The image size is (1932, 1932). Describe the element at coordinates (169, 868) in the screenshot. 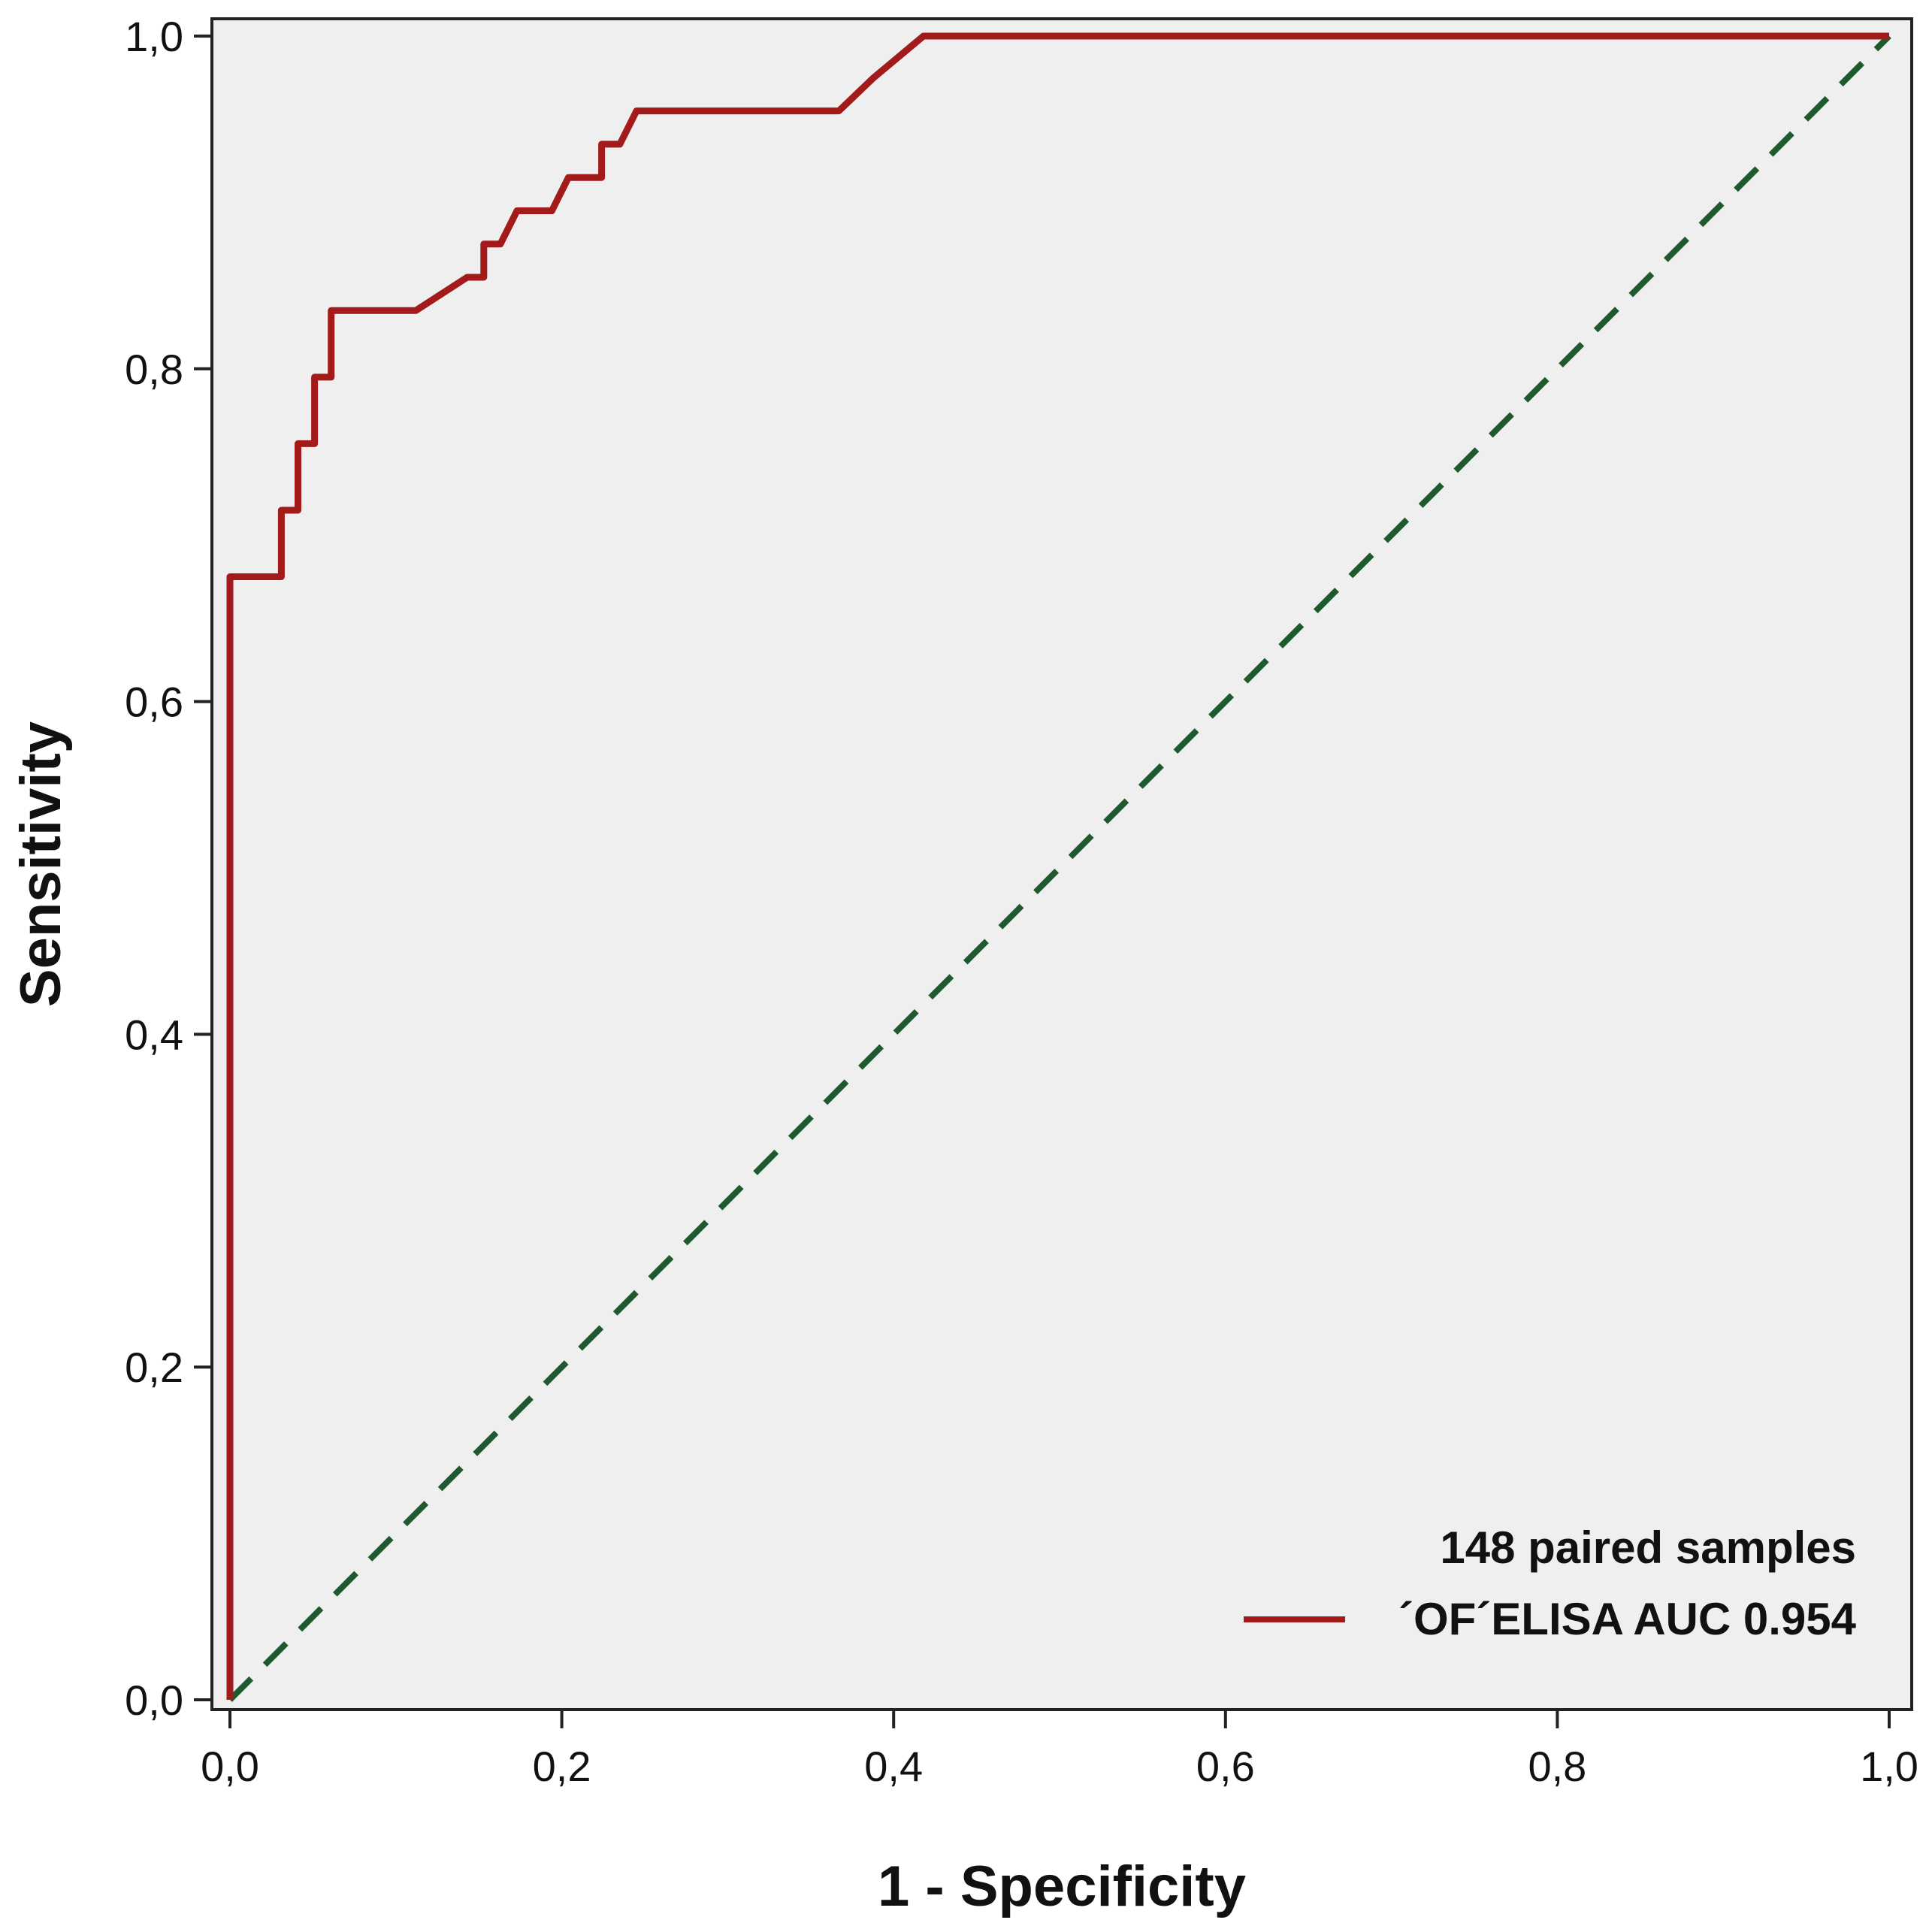

I see `y-axis-ticks: 0,0 0,2 0,4 0,6 0,8 1,0` at that location.